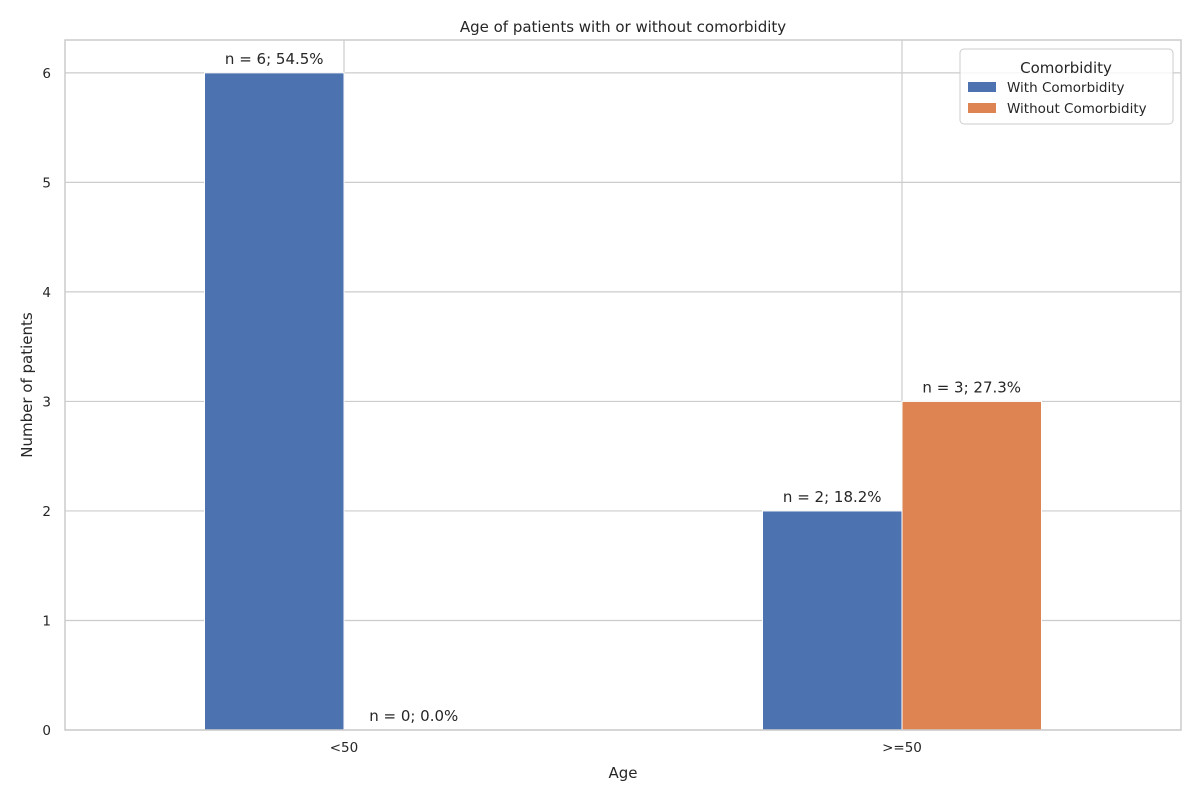 This screenshot has height=800, width=1200. What do you see at coordinates (1077, 109) in the screenshot?
I see `legend-entry-without-comorbidity: Without Comorbidity` at bounding box center [1077, 109].